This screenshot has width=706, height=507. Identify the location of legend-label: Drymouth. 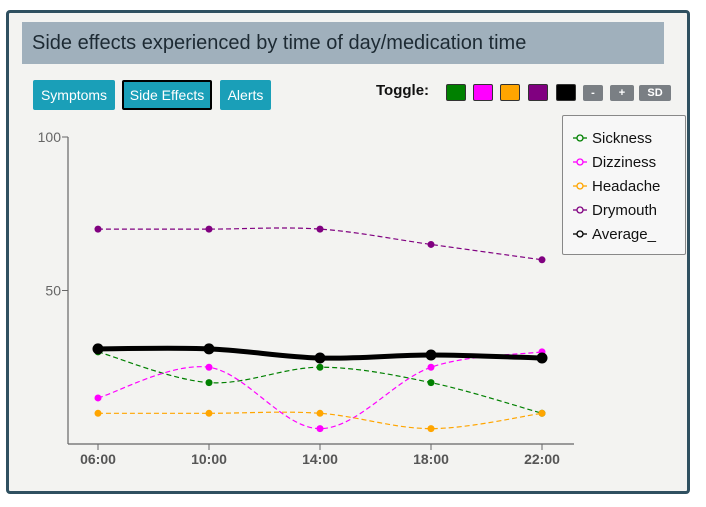
(625, 210).